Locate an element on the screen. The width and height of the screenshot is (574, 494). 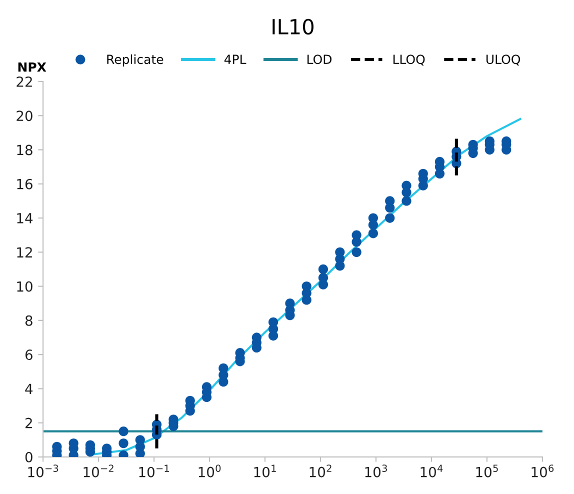
legend-label: LOD is located at coordinates (319, 59).